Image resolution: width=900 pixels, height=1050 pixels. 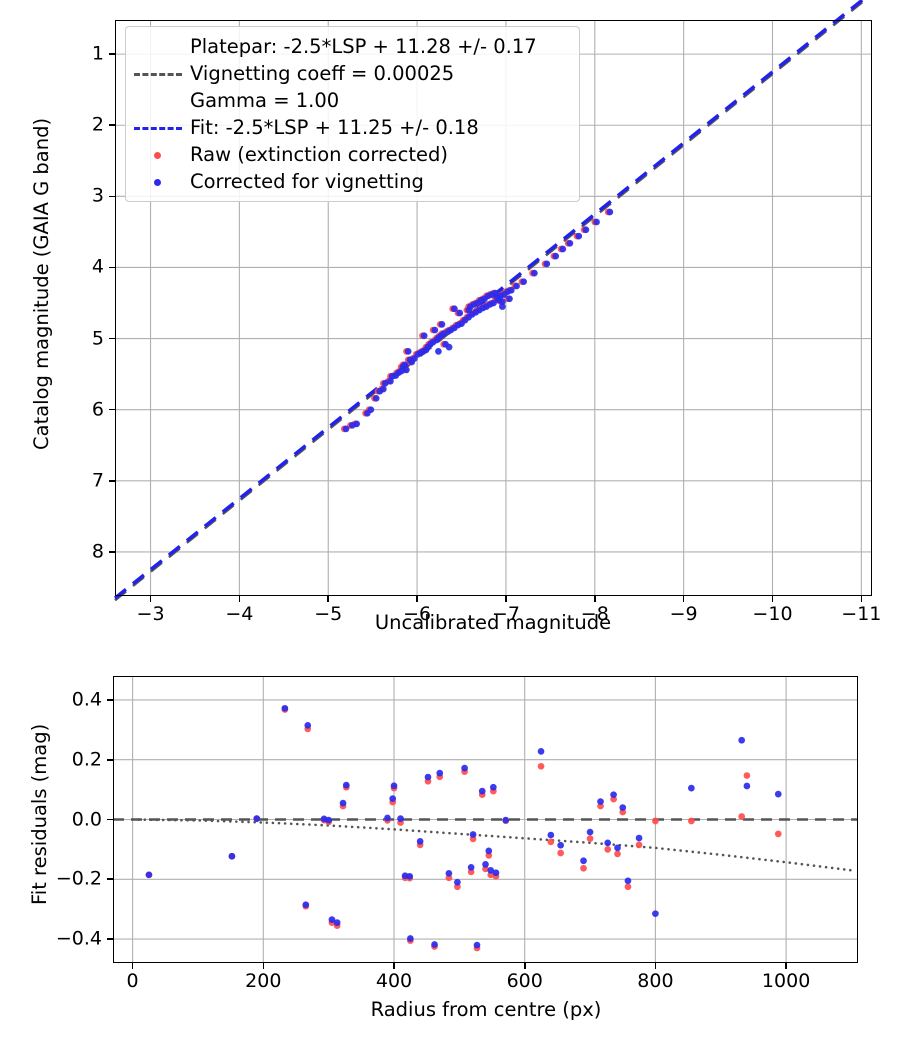 What do you see at coordinates (307, 181) in the screenshot?
I see `legend-entry-label: Corrected for vignetting` at bounding box center [307, 181].